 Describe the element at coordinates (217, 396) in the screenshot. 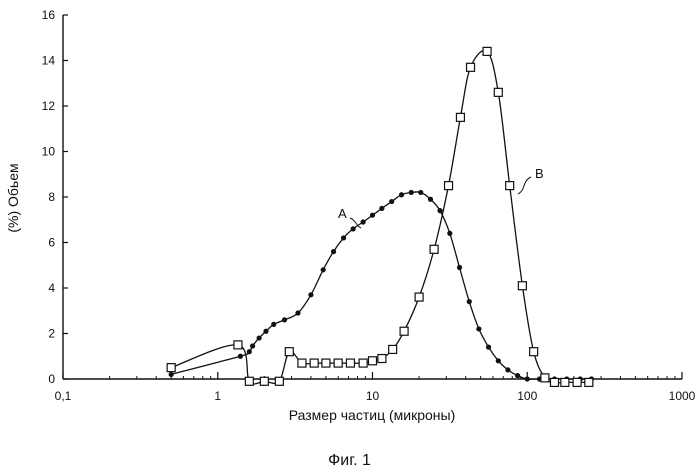

I see `x-tick-label: 1` at that location.